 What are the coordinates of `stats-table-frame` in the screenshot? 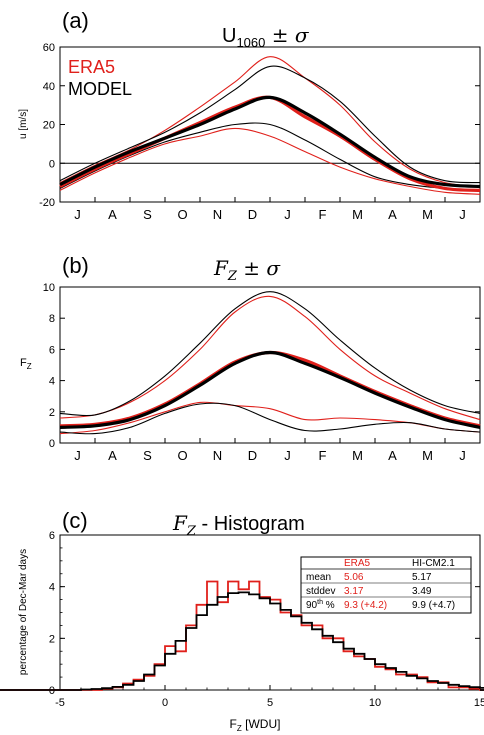 It's located at (386, 585).